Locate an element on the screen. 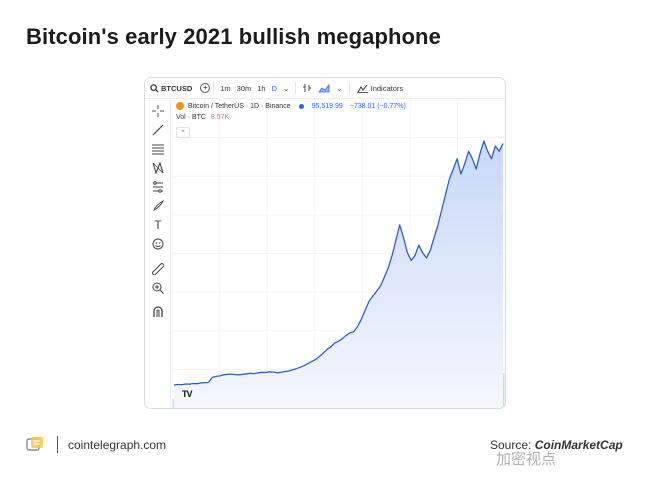 The image size is (650, 481). cointelegraph-logo is located at coordinates (34, 444).